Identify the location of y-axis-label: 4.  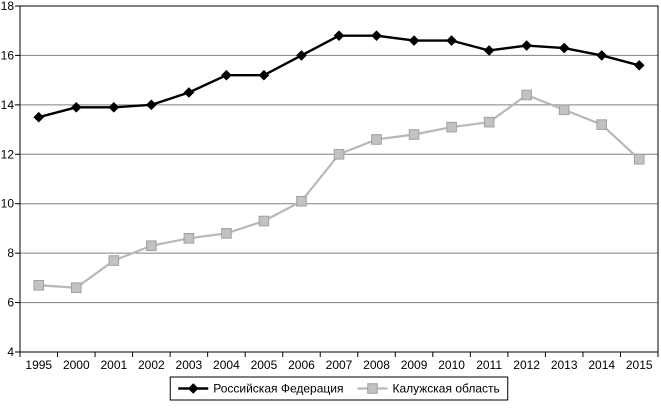
(10, 352).